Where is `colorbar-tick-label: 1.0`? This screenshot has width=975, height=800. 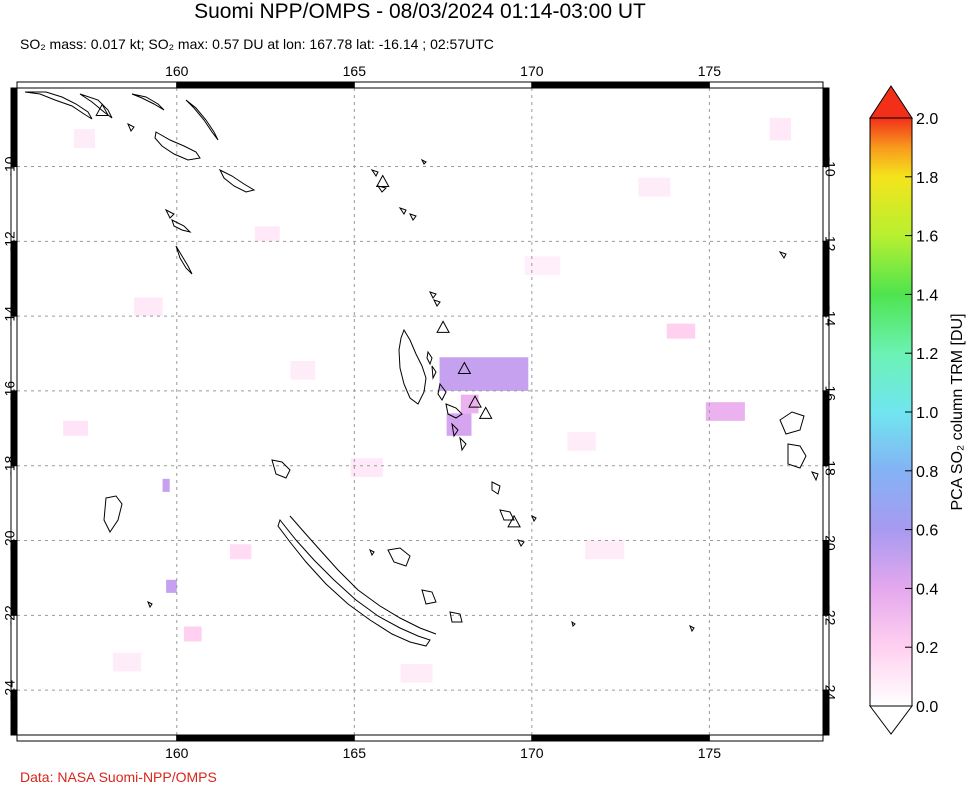 colorbar-tick-label: 1.0 is located at coordinates (927, 413).